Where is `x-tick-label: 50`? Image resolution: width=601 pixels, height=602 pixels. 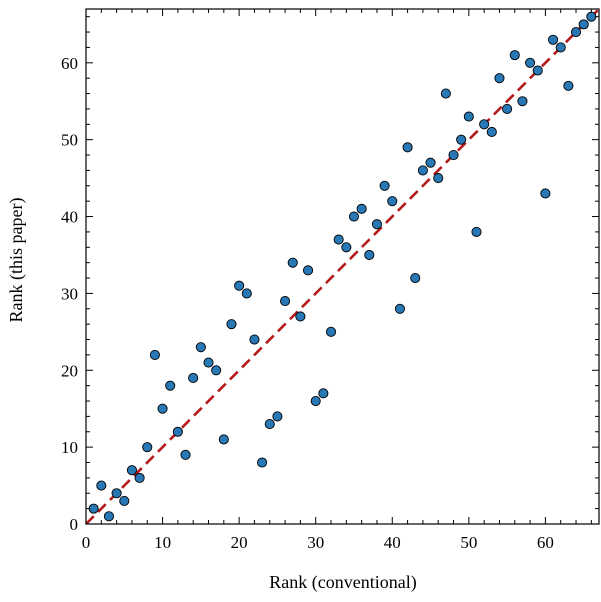
x-tick-label: 50 is located at coordinates (468, 542).